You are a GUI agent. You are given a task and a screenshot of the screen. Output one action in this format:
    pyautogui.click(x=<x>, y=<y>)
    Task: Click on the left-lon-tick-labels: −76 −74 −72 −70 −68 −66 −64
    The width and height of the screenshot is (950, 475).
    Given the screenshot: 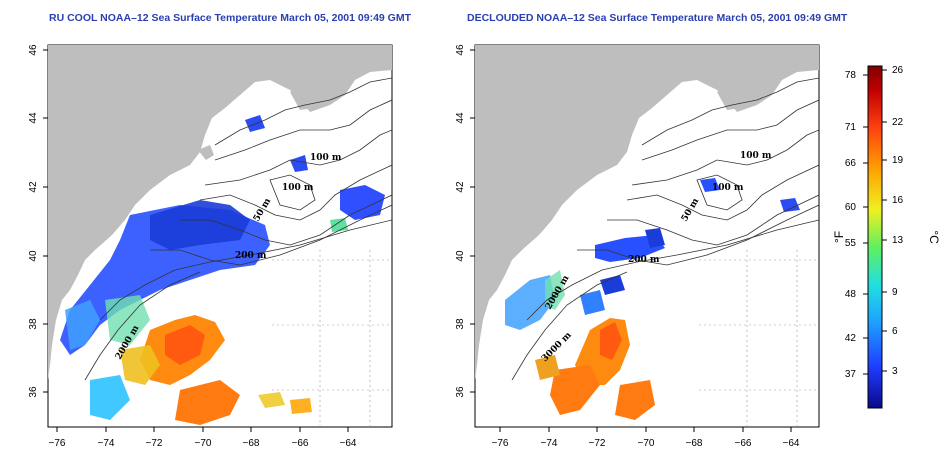 What is the action you would take?
    pyautogui.click(x=203, y=443)
    